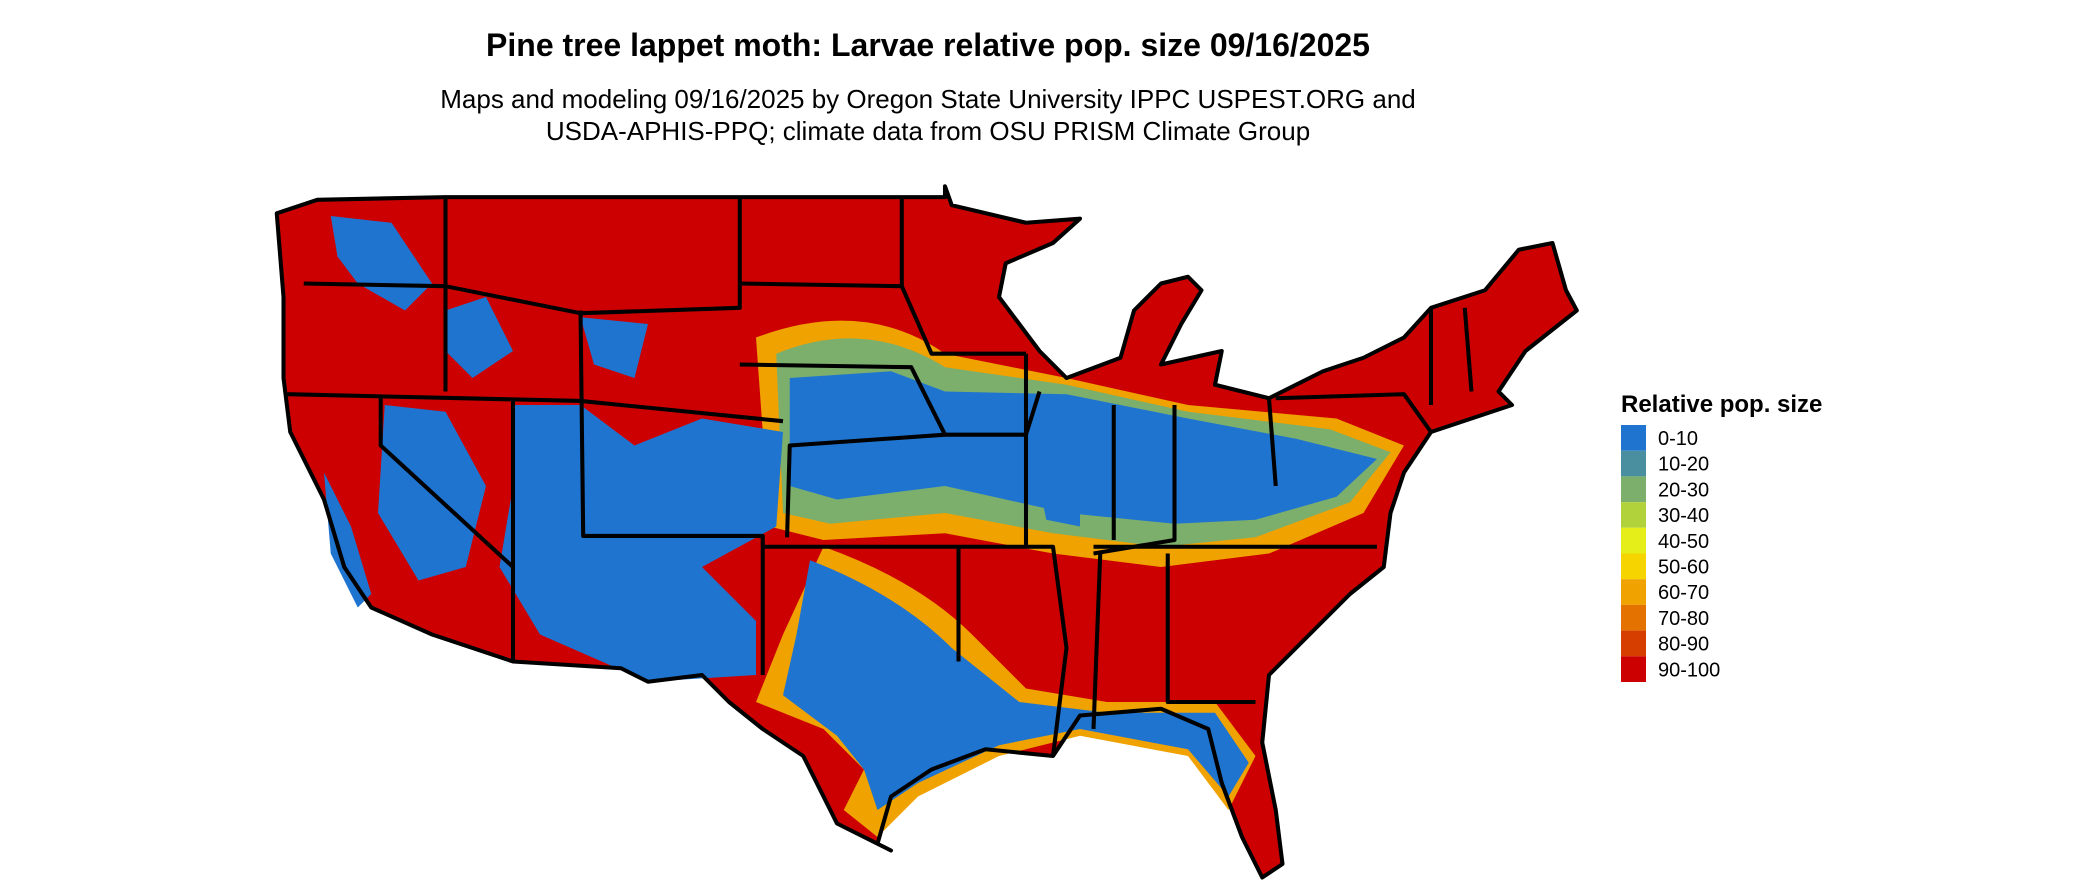  Describe the element at coordinates (1678, 439) in the screenshot. I see `legend-label: 0-10` at that location.